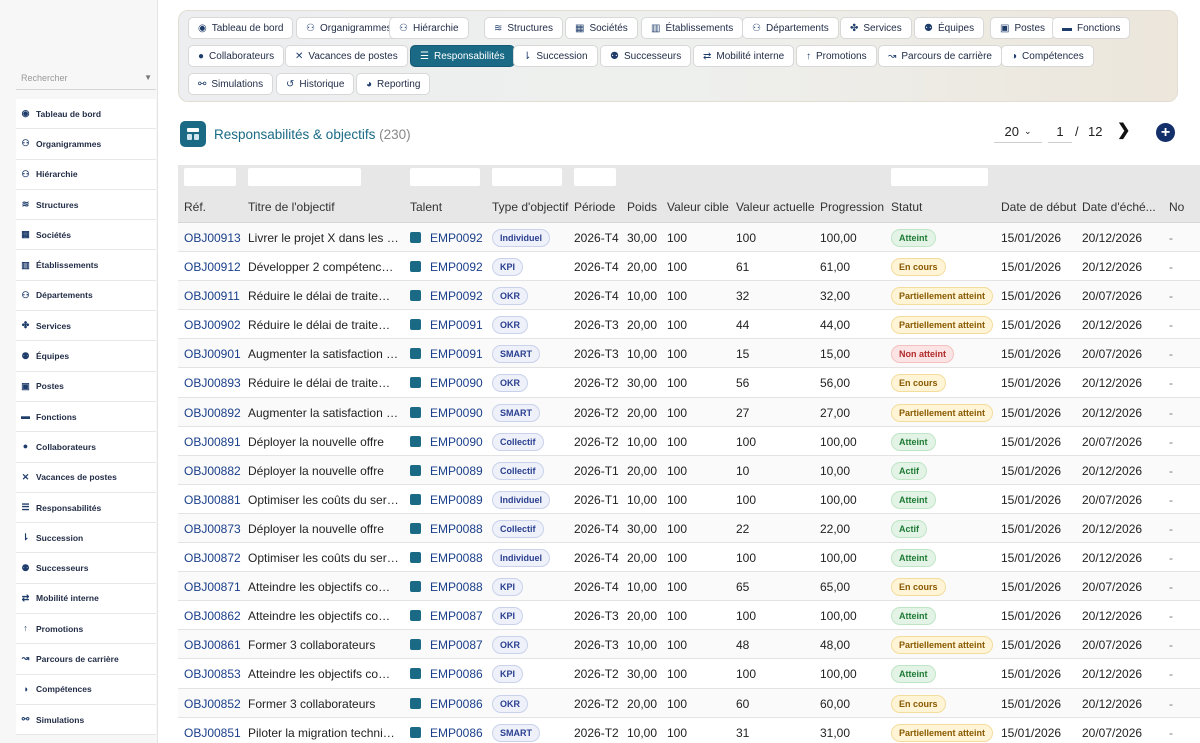  I want to click on objective-ref-link: OBJ00871, so click(212, 587).